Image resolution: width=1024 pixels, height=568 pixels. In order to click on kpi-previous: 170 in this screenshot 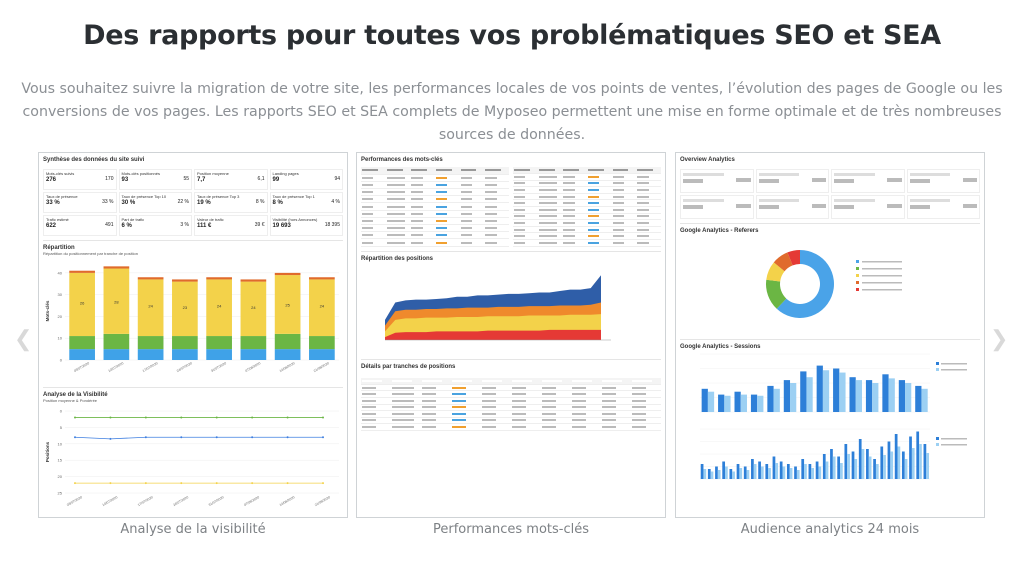, I will do `click(109, 179)`.